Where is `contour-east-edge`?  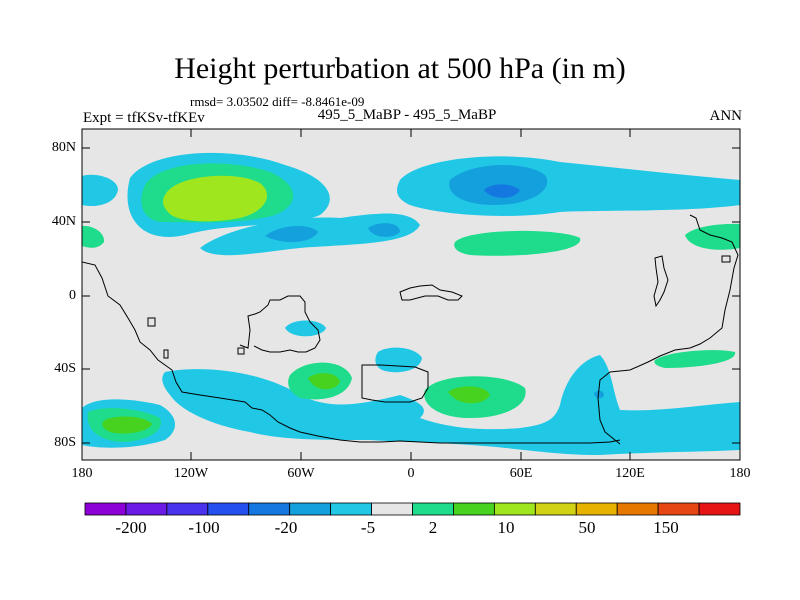 contour-east-edge is located at coordinates (712, 236).